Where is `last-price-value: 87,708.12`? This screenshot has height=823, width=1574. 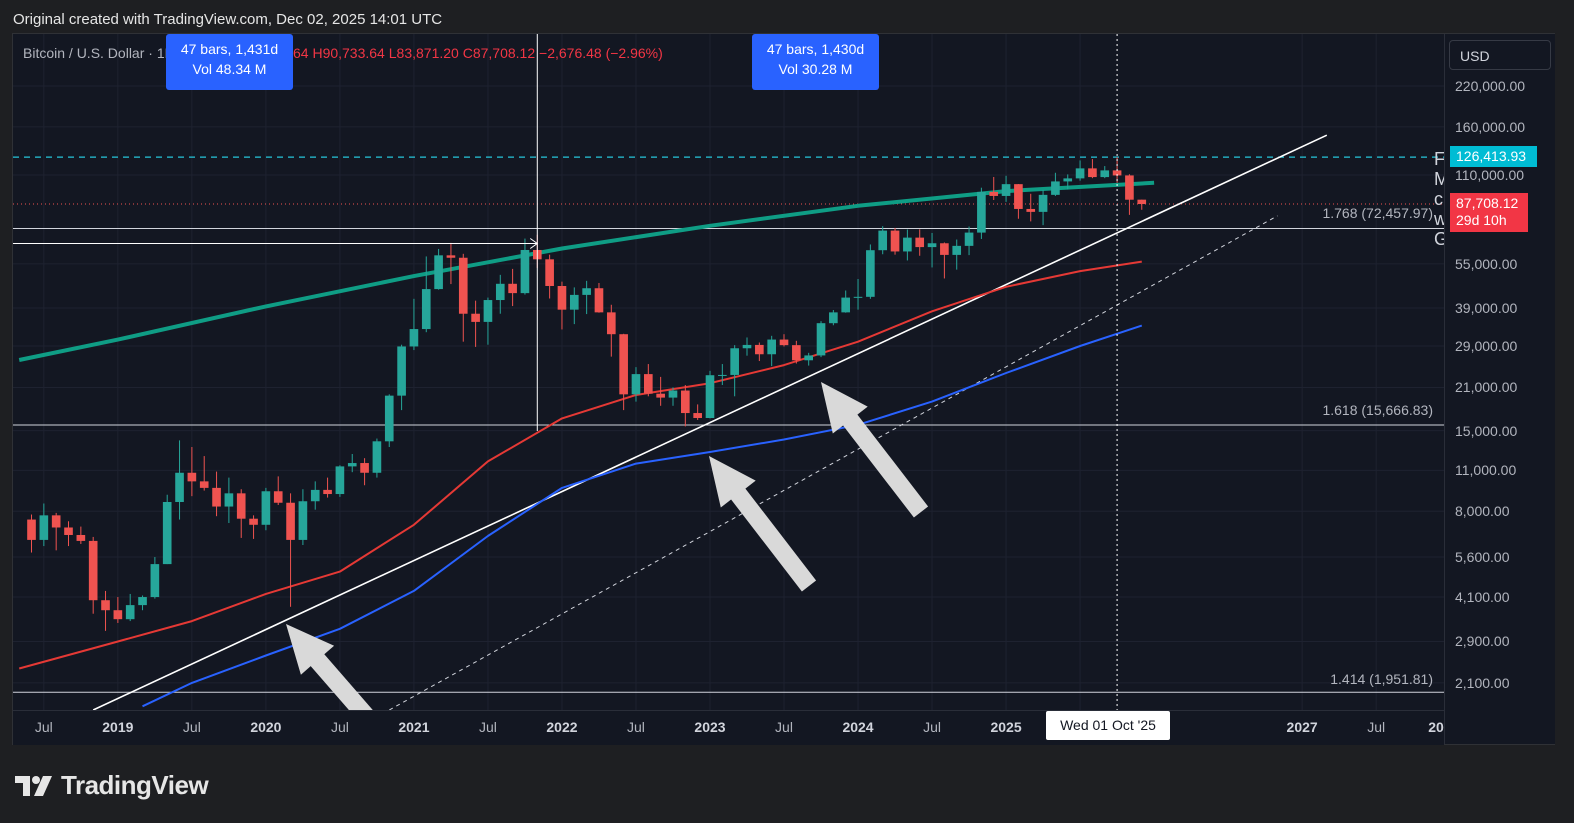
last-price-value: 87,708.12 is located at coordinates (1487, 203).